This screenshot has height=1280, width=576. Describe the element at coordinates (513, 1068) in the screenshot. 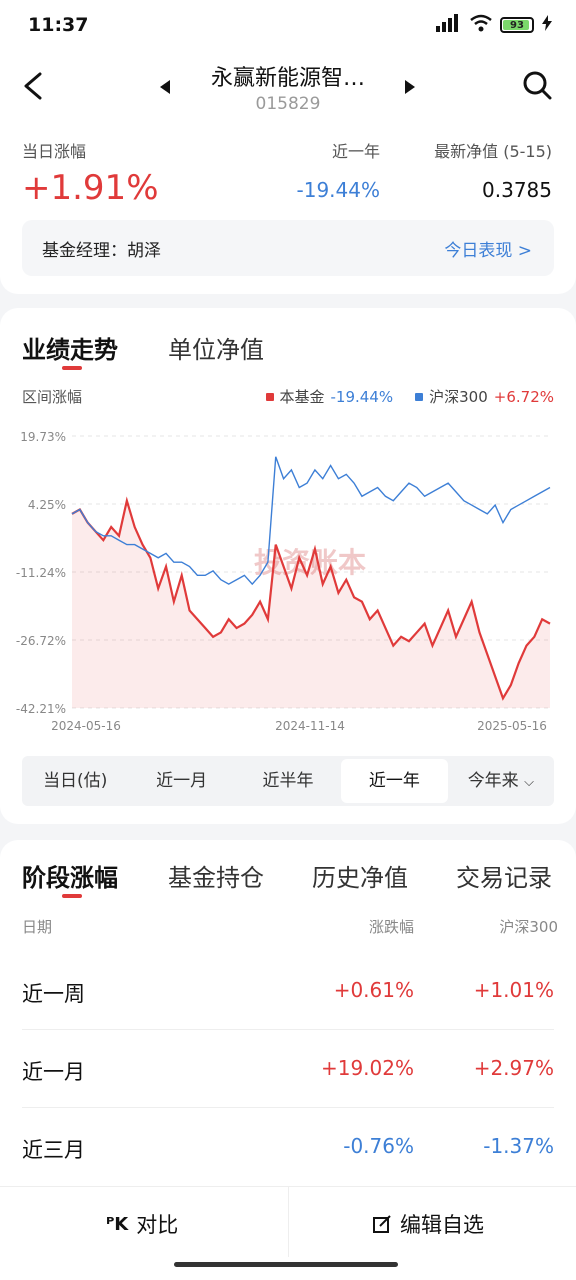

I see `row-index-change: +2.97%` at that location.